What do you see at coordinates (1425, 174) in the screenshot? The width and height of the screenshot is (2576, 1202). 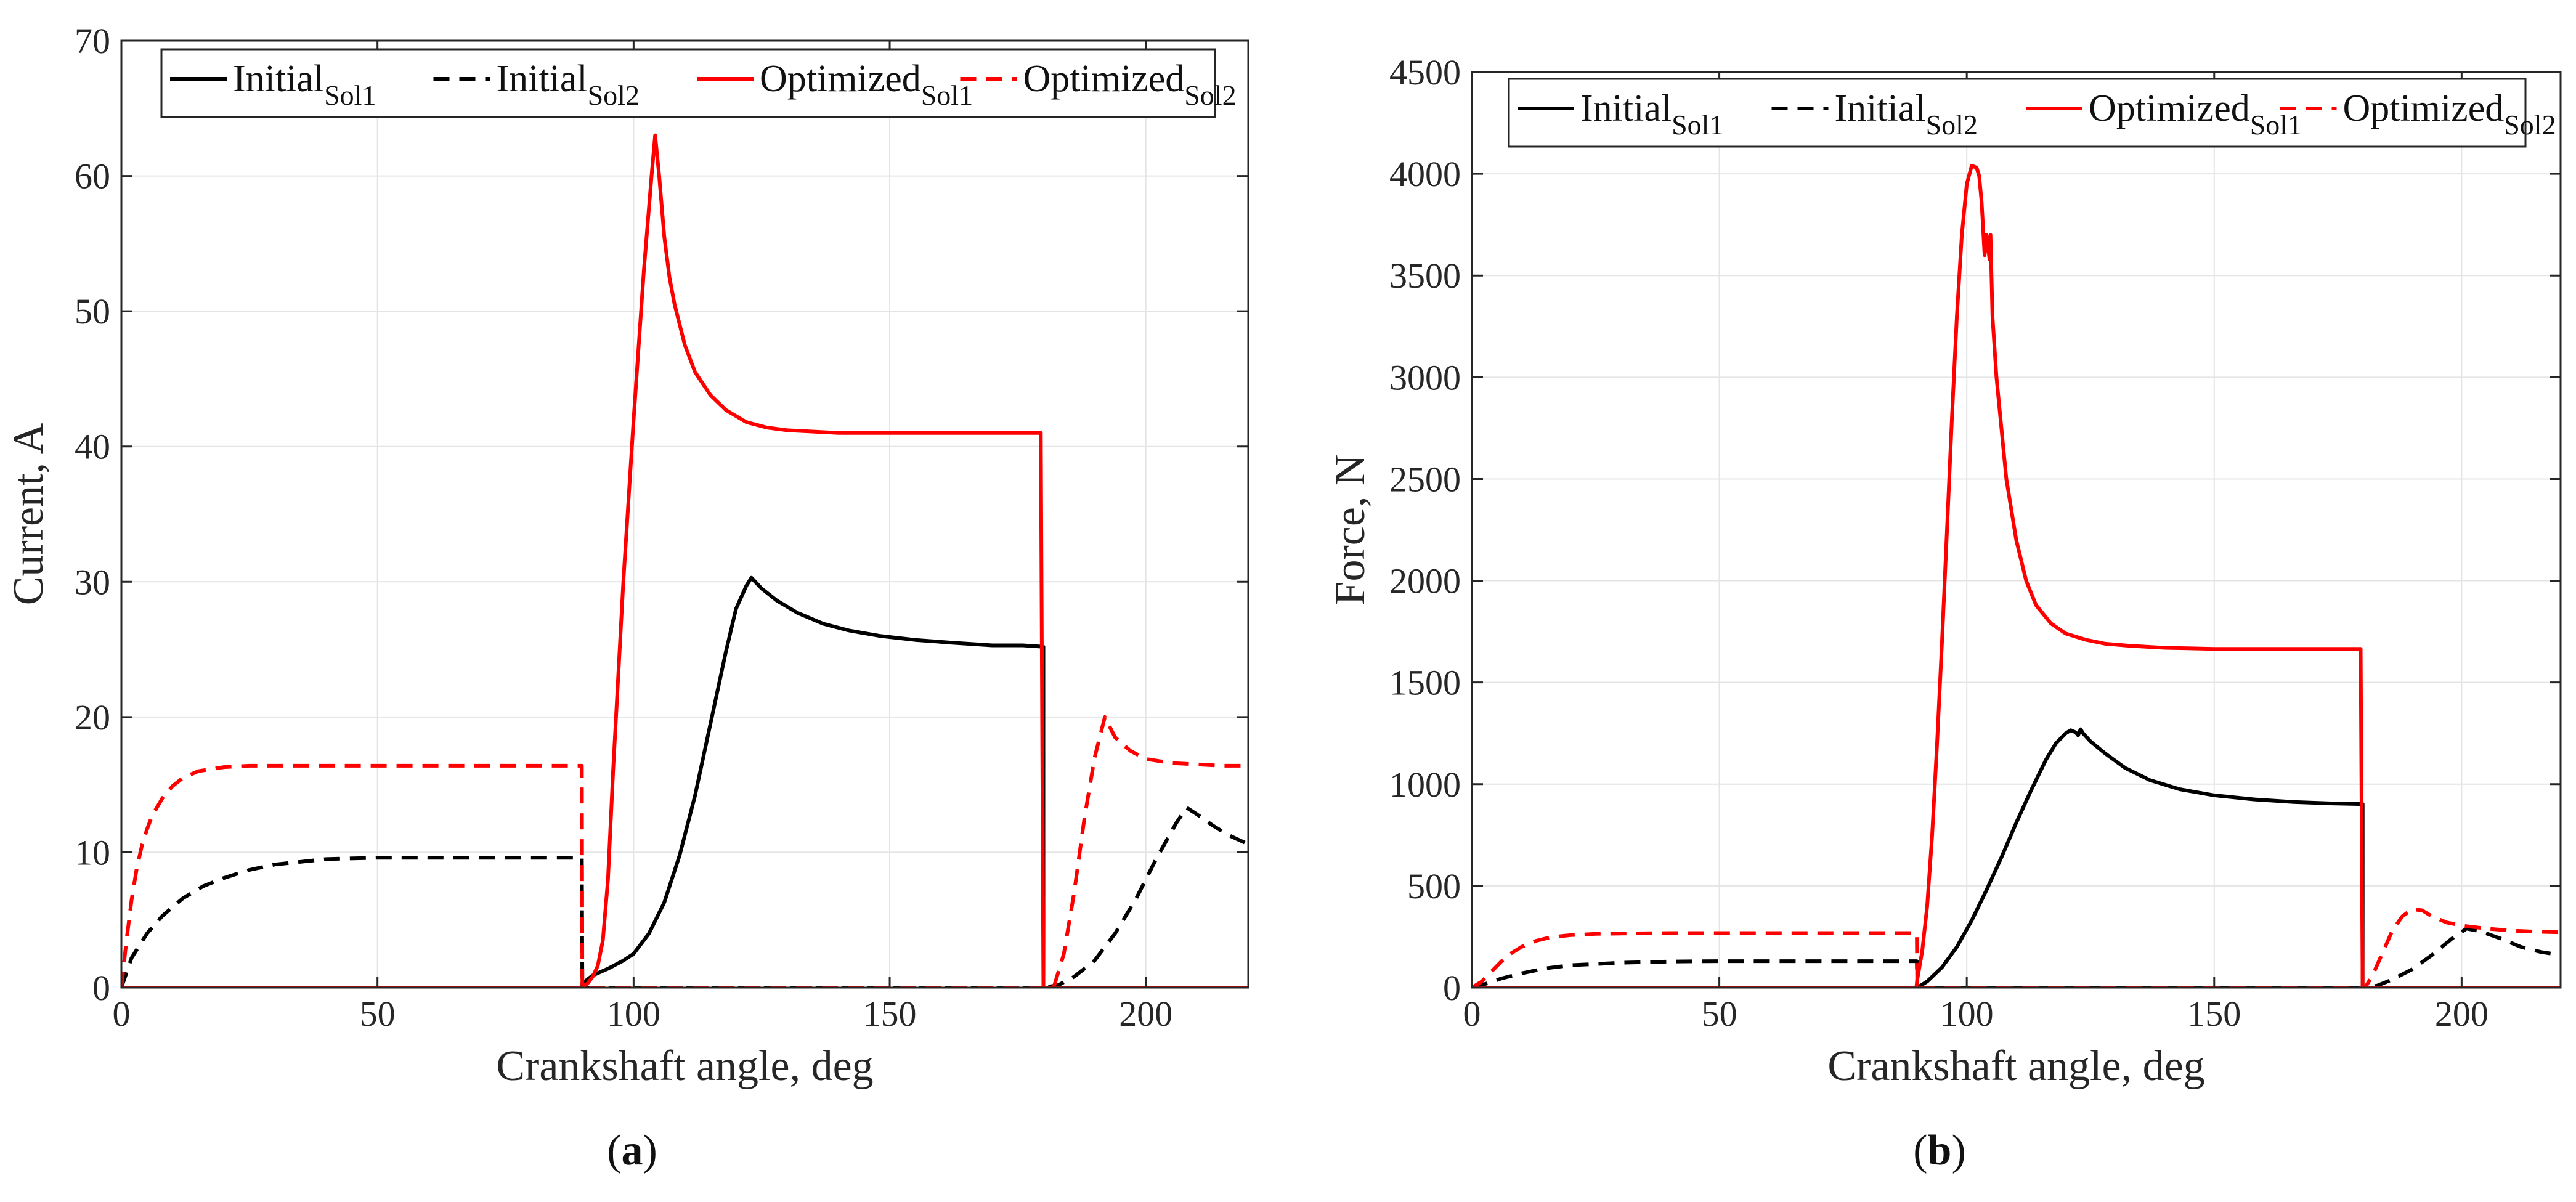 I see `y-tick-label: 4000` at bounding box center [1425, 174].